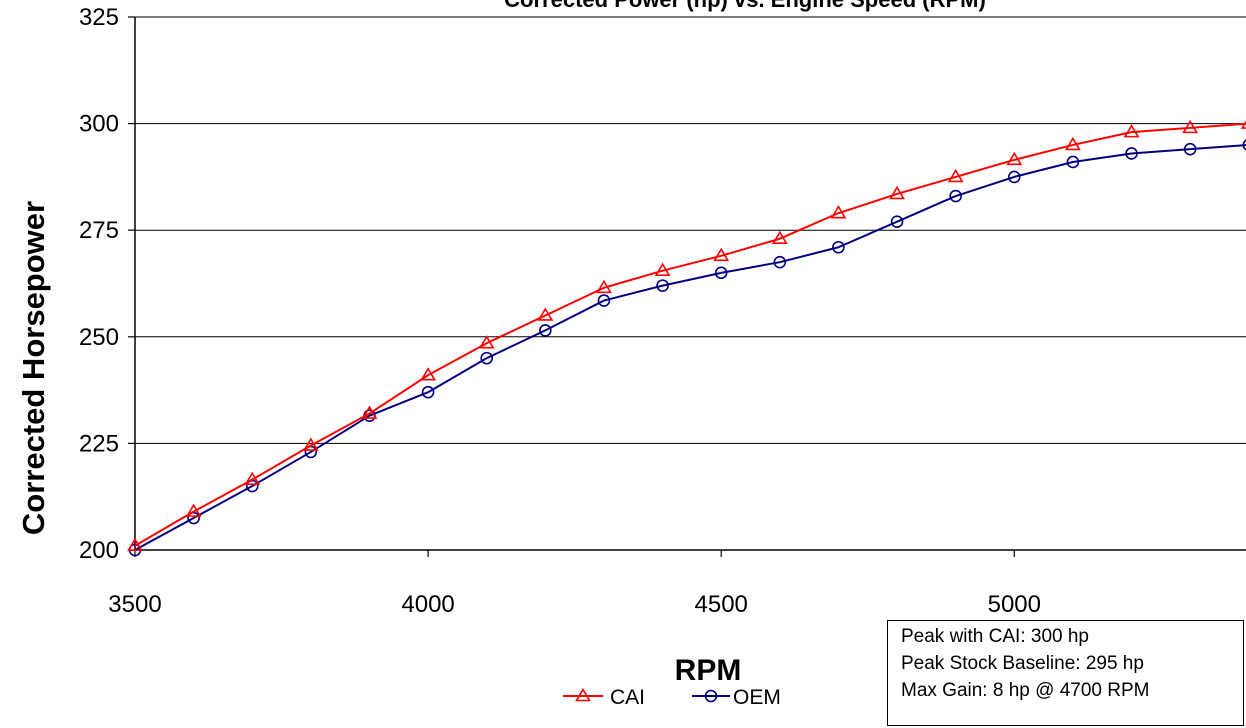  What do you see at coordinates (33, 368) in the screenshot?
I see `y-axis-label: Corrected Horsepower` at bounding box center [33, 368].